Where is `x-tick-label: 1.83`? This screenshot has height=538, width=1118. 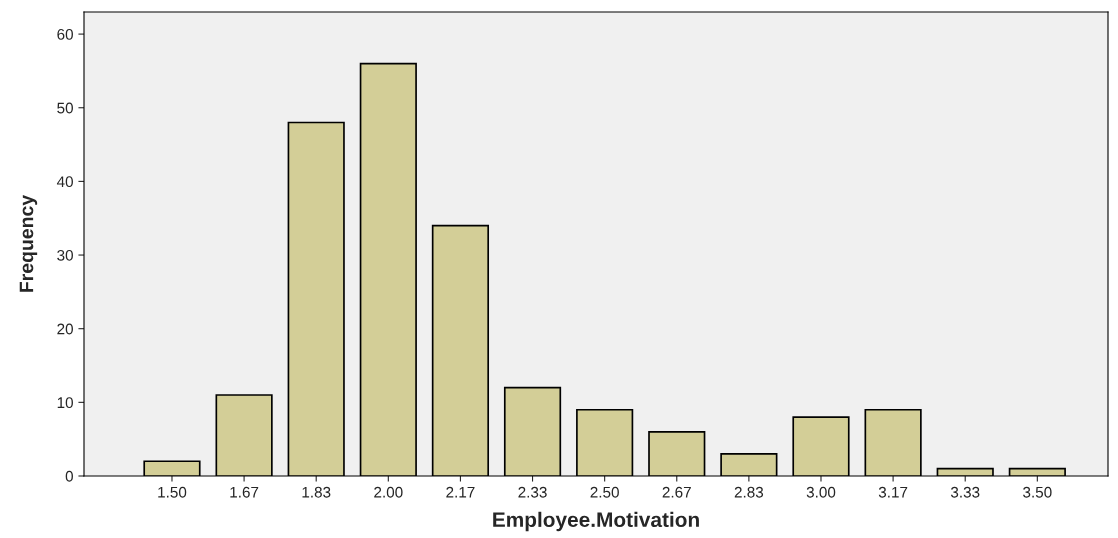 x-tick-label: 1.83 is located at coordinates (316, 492).